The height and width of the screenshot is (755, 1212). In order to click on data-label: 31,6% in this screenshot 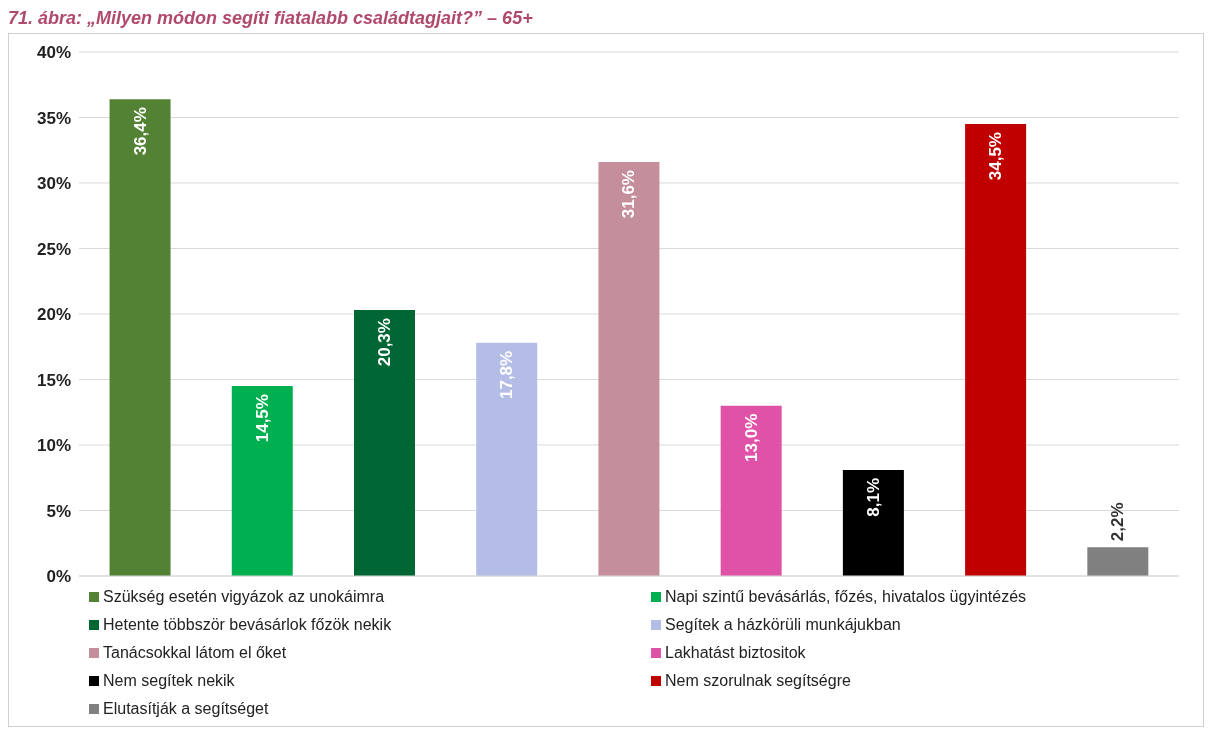, I will do `click(629, 194)`.